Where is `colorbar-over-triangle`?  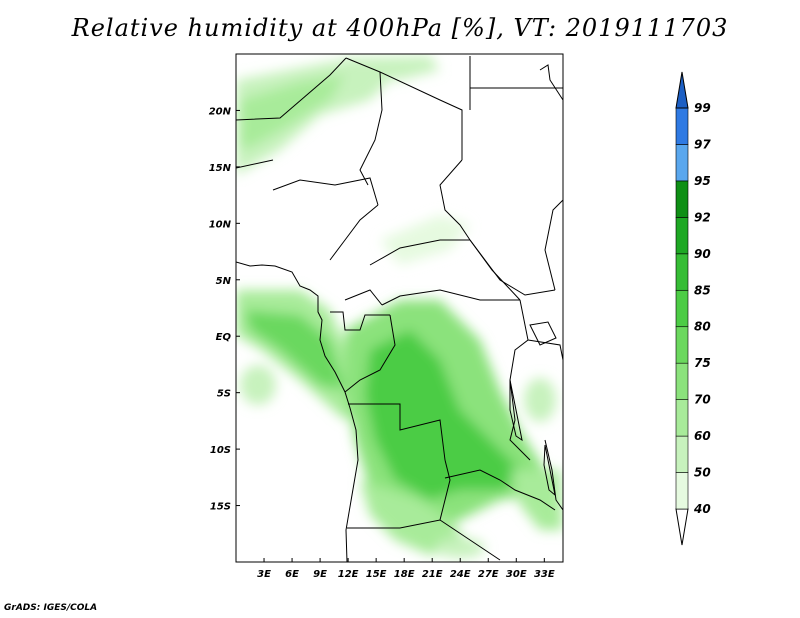 colorbar-over-triangle is located at coordinates (682, 90).